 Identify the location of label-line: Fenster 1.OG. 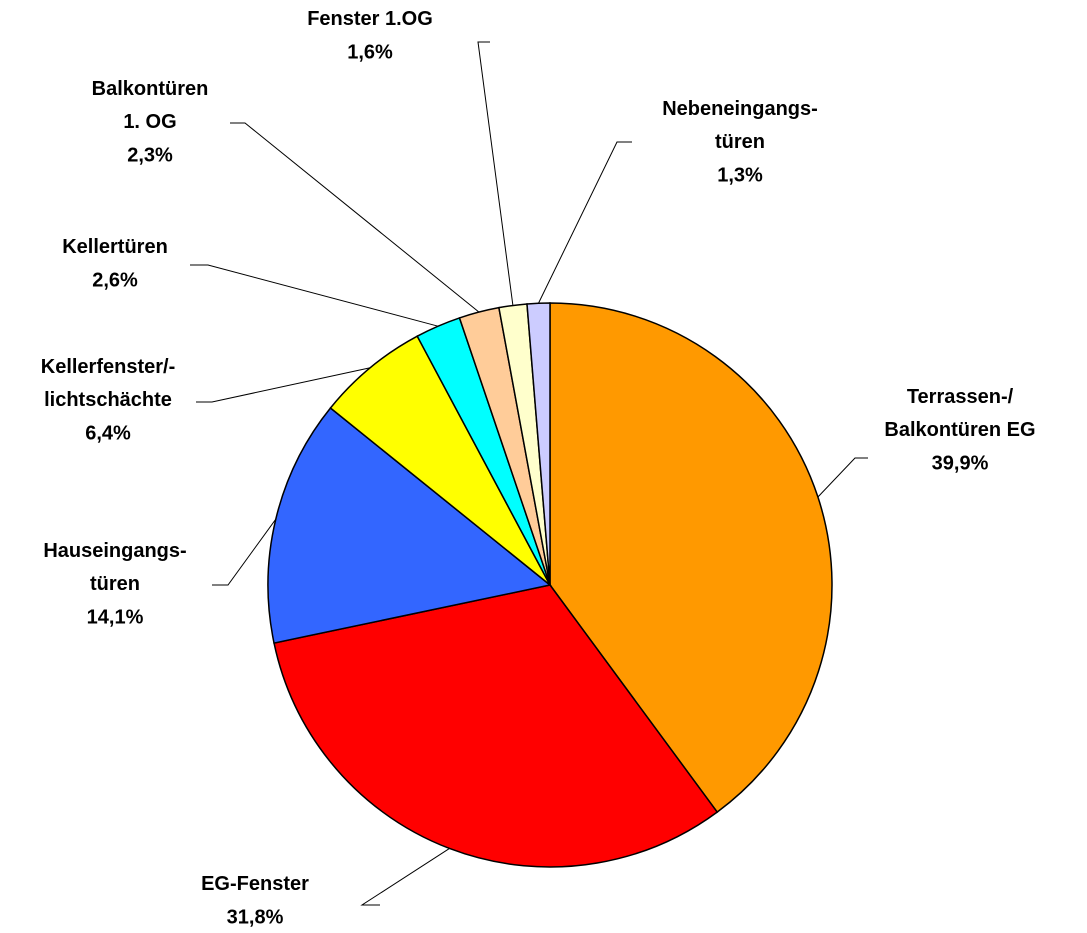
(370, 19).